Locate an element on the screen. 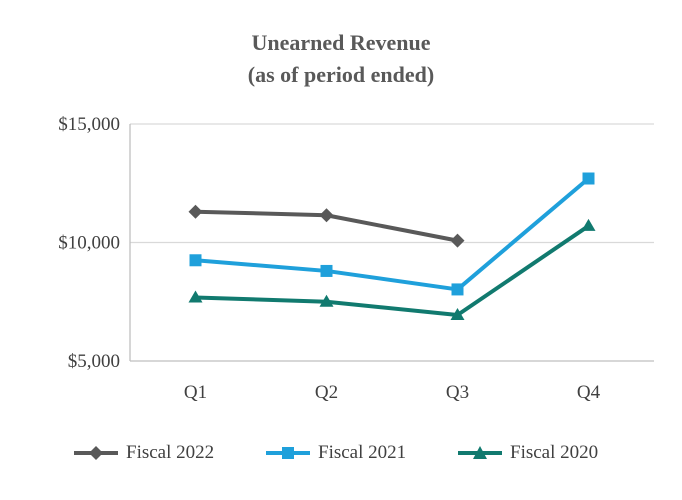  legend: Fiscal 2022 Fiscal 2021 Fiscal 2020 is located at coordinates (341, 453).